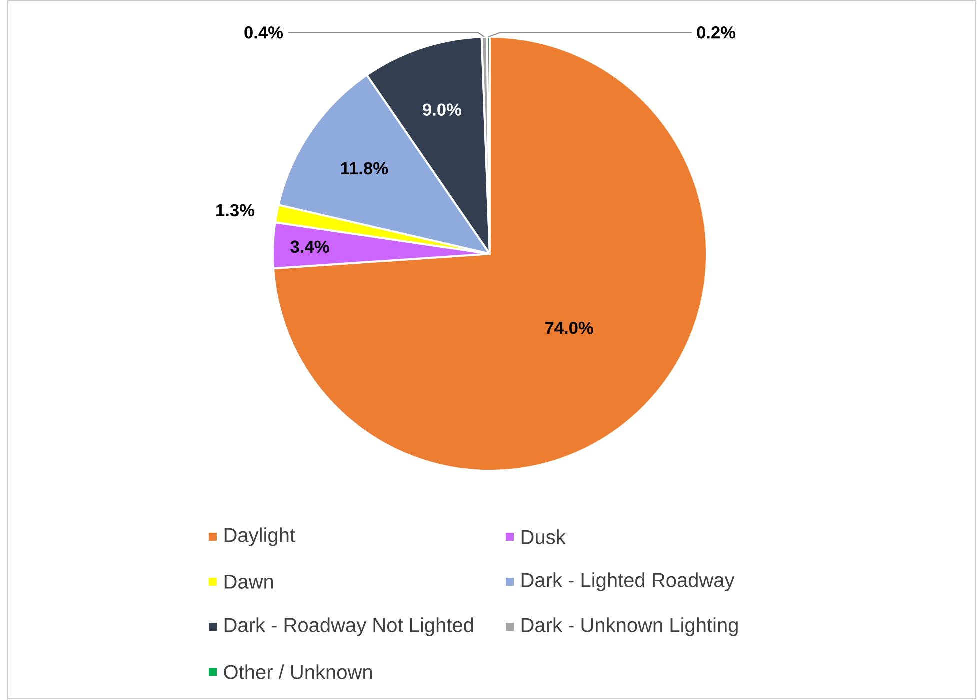 This screenshot has height=700, width=977. Describe the element at coordinates (298, 672) in the screenshot. I see `legend-label: Other / Unknown` at that location.